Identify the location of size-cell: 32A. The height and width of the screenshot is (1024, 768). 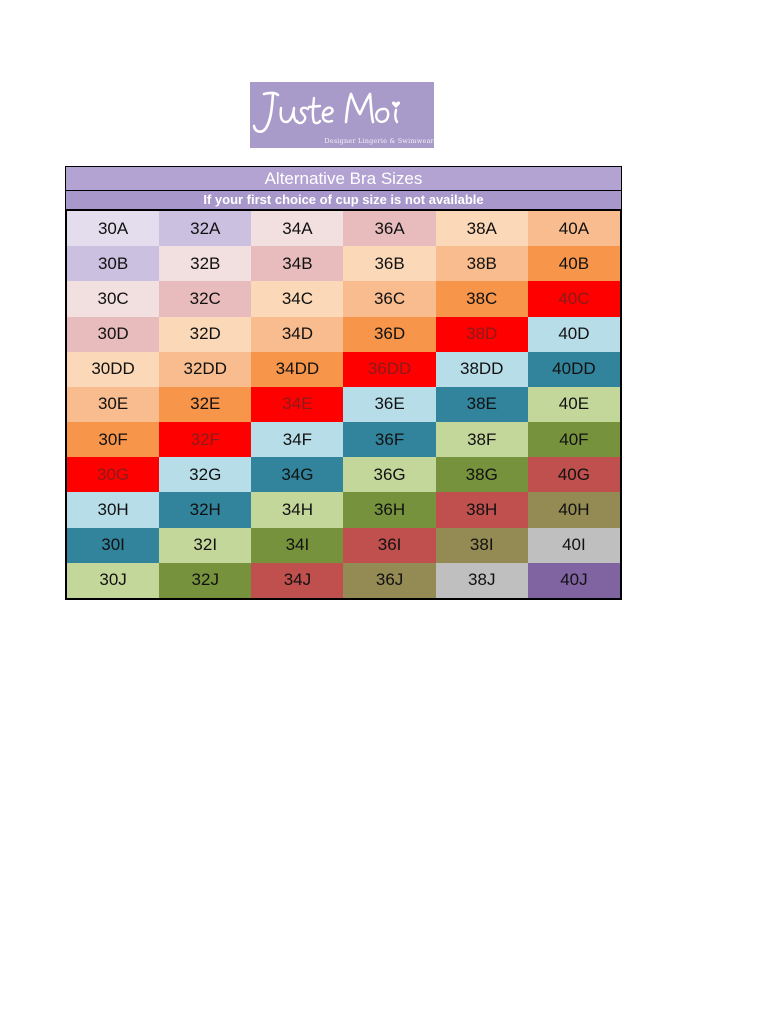
(205, 229).